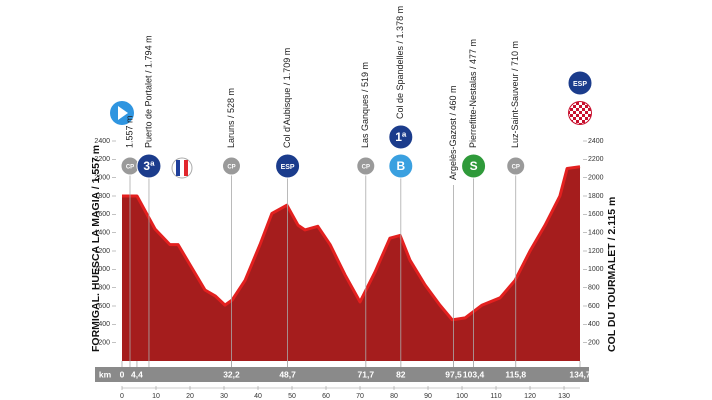 This screenshot has width=712, height=400. Describe the element at coordinates (515, 94) in the screenshot. I see `poi-label: Luz-Saint-Sauveur / 710 m` at that location.